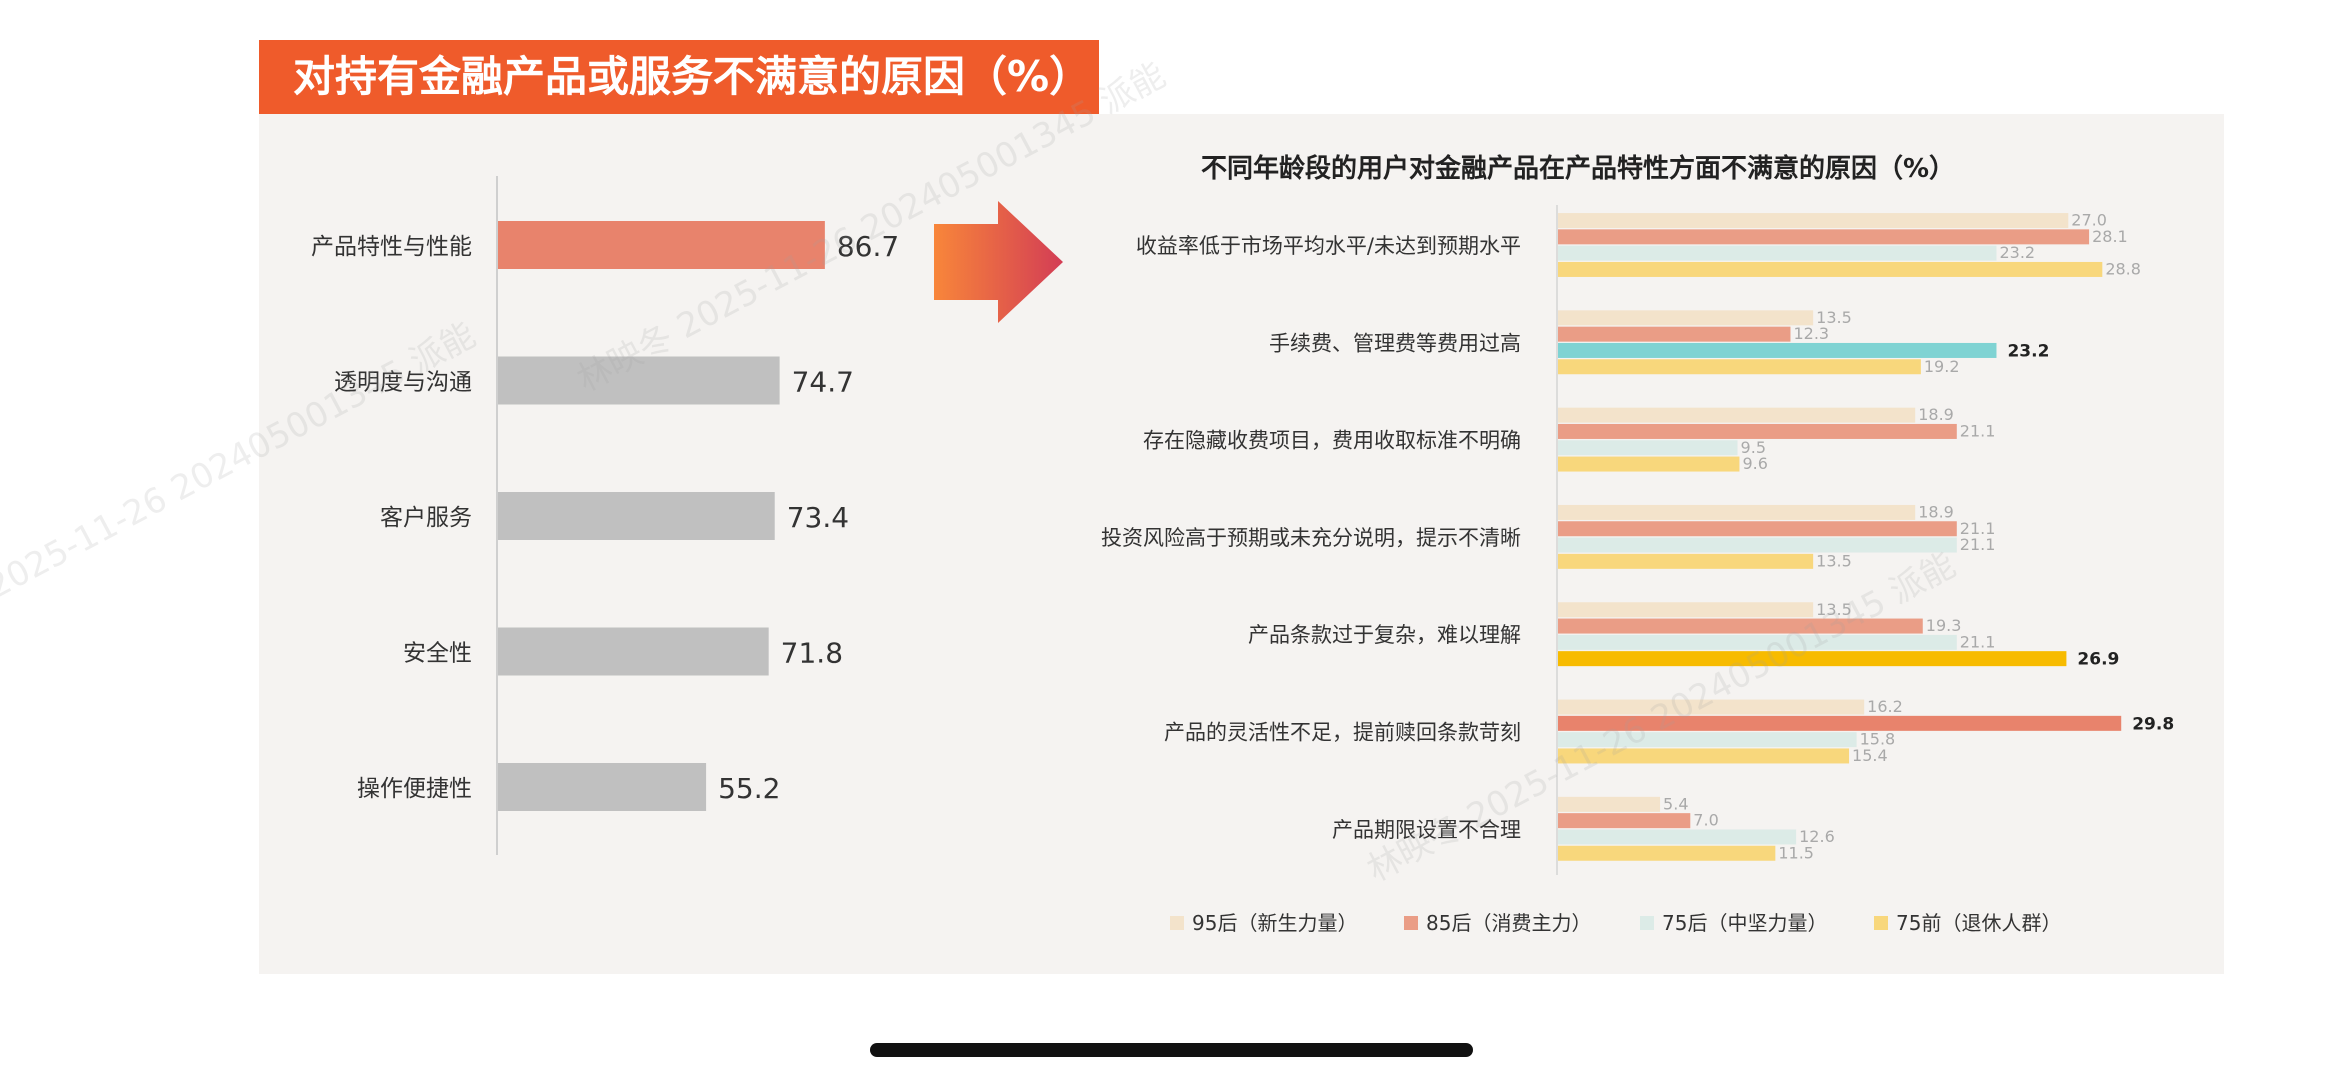 This screenshot has width=2341, height=1080. What do you see at coordinates (1878, 739) in the screenshot?
I see `value-label: 15.8` at bounding box center [1878, 739].